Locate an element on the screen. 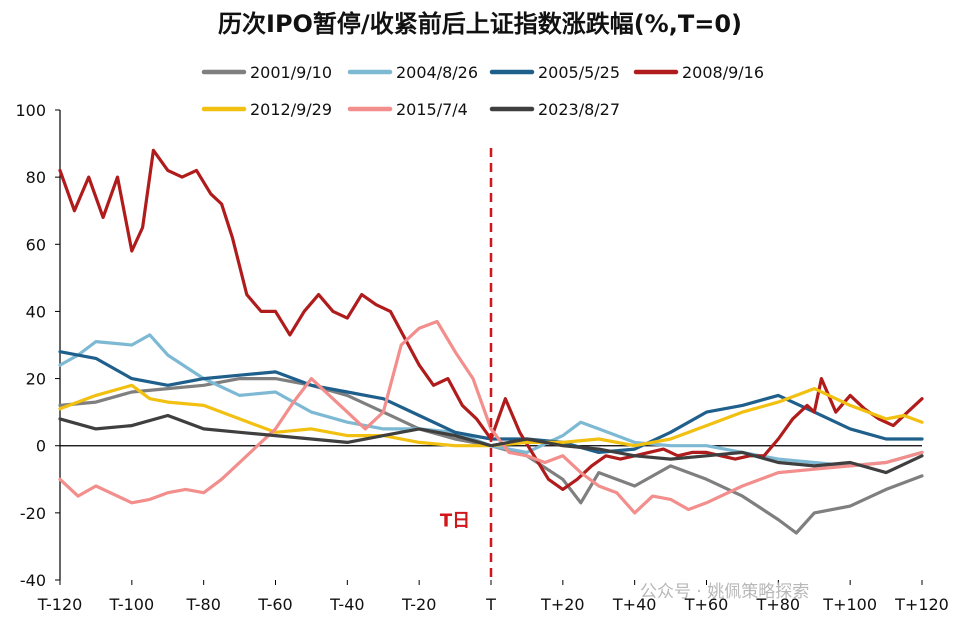  legend-label-2012/9/29: 2012/9/29 is located at coordinates (291, 109).